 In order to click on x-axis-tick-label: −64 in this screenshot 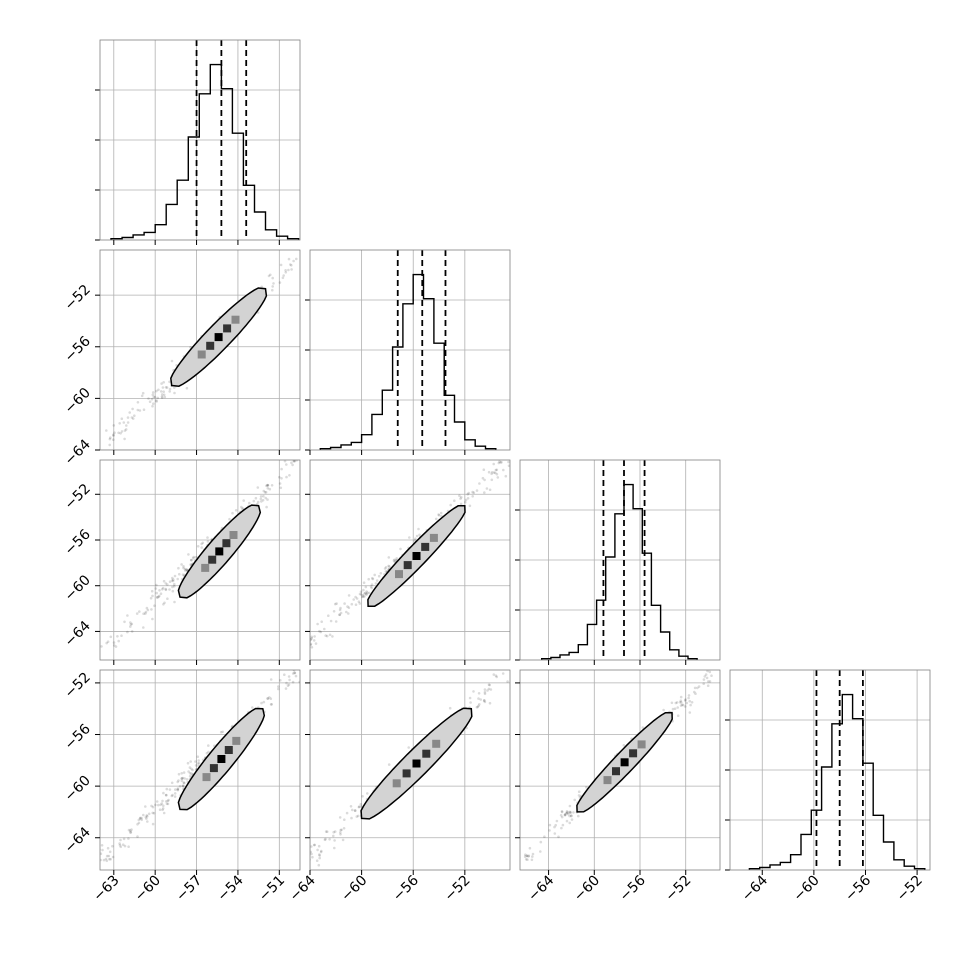, I will do `click(541, 888)`.